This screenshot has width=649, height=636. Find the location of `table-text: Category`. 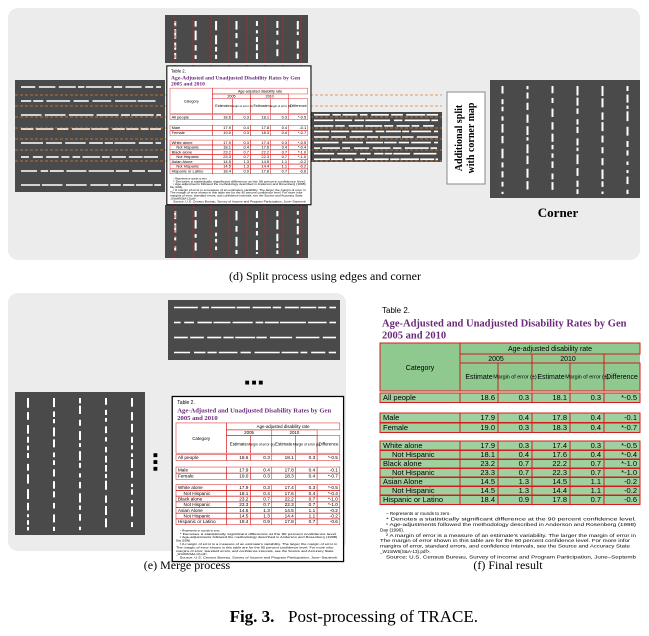

table-text: Category is located at coordinates (420, 368).